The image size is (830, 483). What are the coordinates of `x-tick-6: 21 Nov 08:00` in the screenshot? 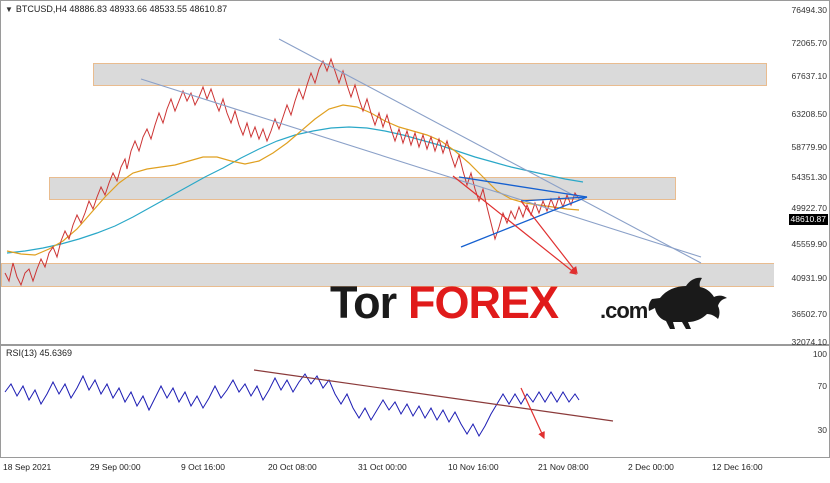 It's located at (563, 467).